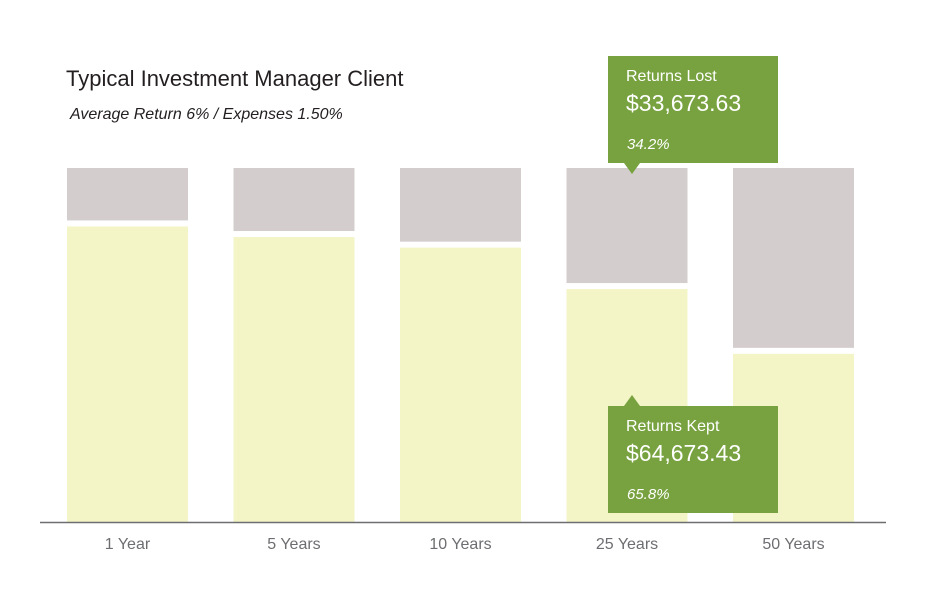 The height and width of the screenshot is (600, 925). What do you see at coordinates (627, 226) in the screenshot?
I see `bar-lost-25-years` at bounding box center [627, 226].